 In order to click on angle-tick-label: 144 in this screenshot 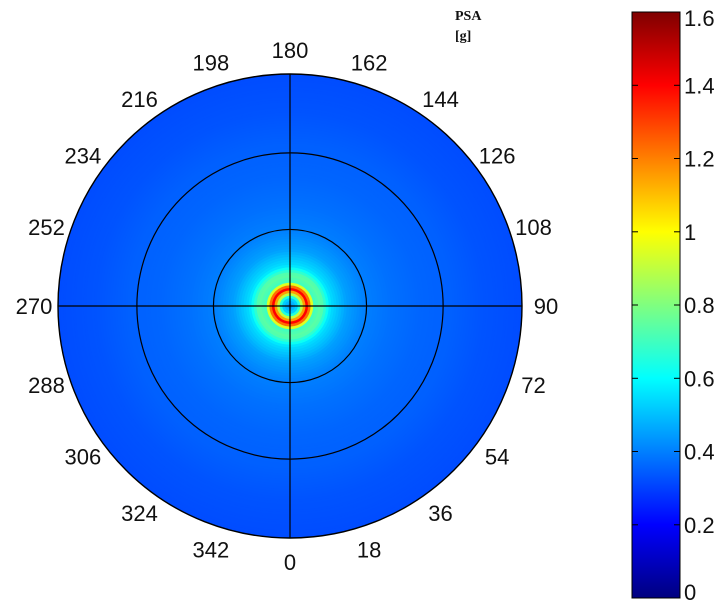, I will do `click(440, 99)`.